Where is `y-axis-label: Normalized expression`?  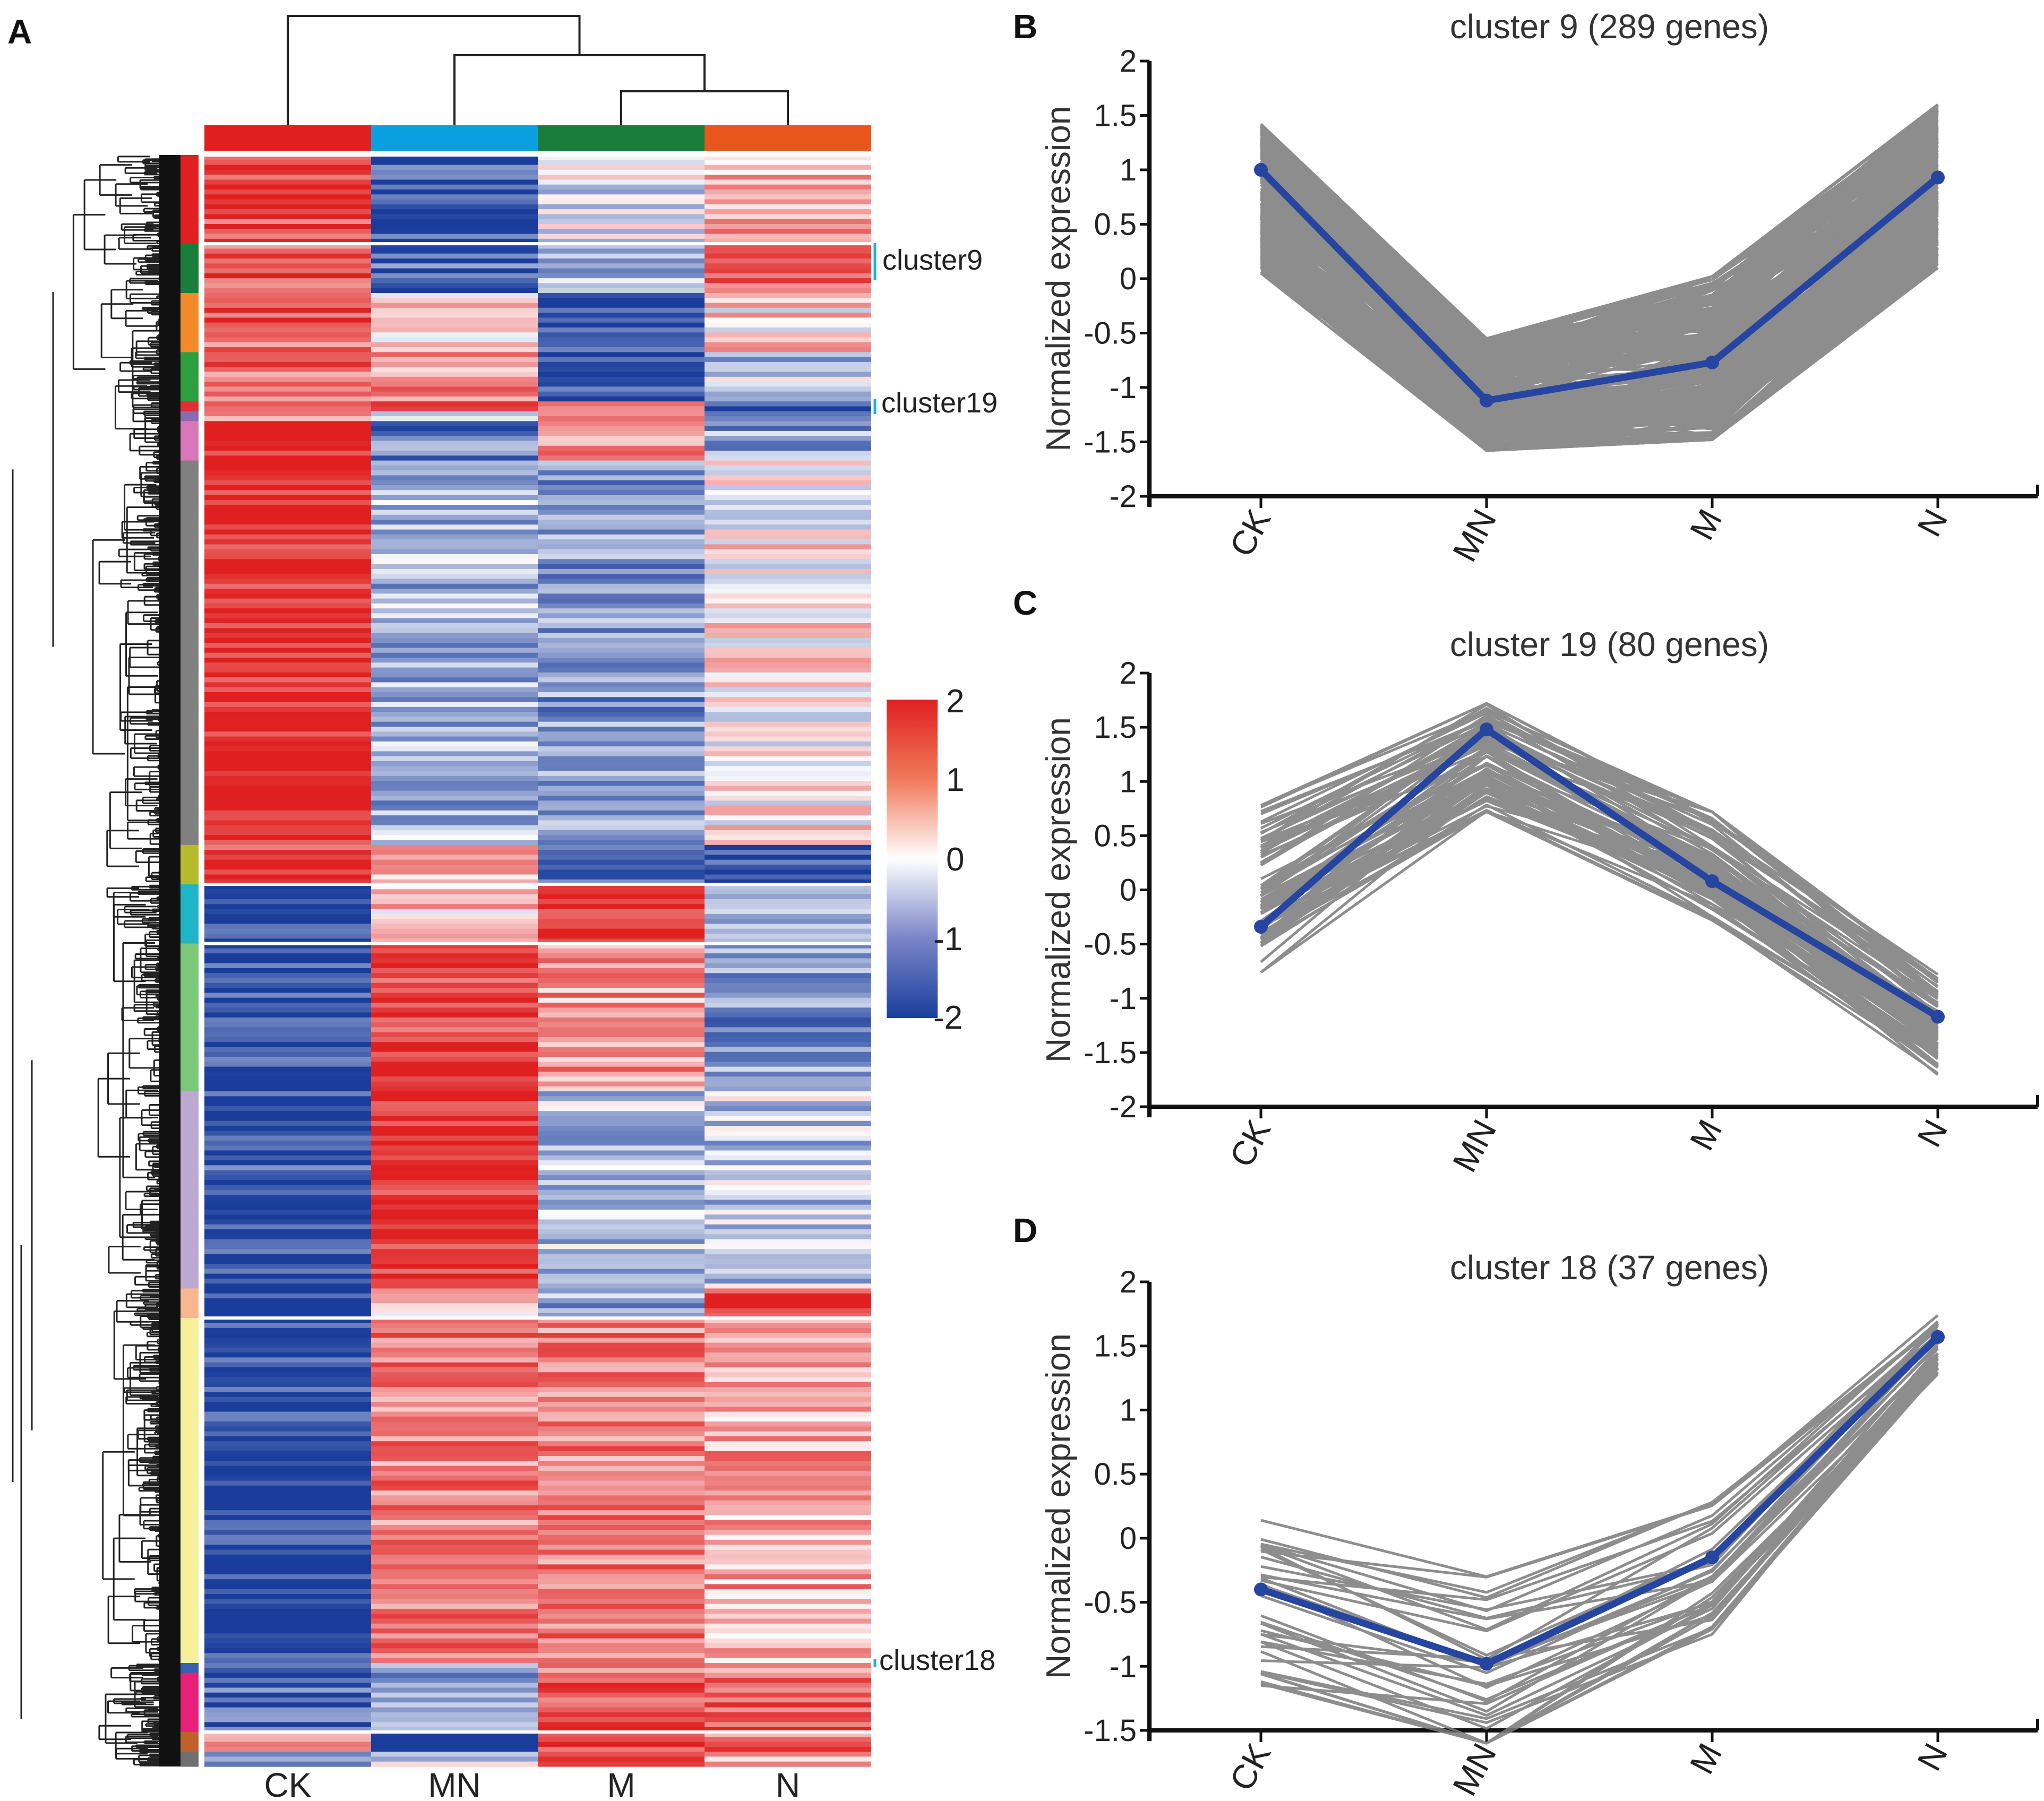 y-axis-label: Normalized expression is located at coordinates (1058, 890).